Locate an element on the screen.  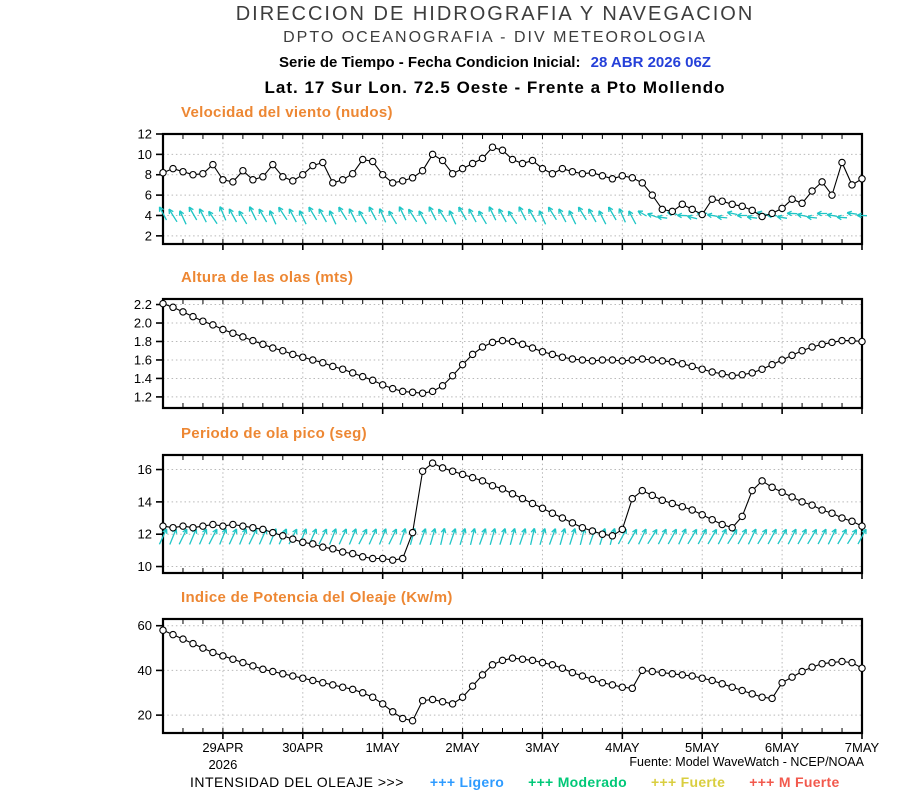
chart-wave-power-index: 20 40 60 is located at coordinates (502, 678).